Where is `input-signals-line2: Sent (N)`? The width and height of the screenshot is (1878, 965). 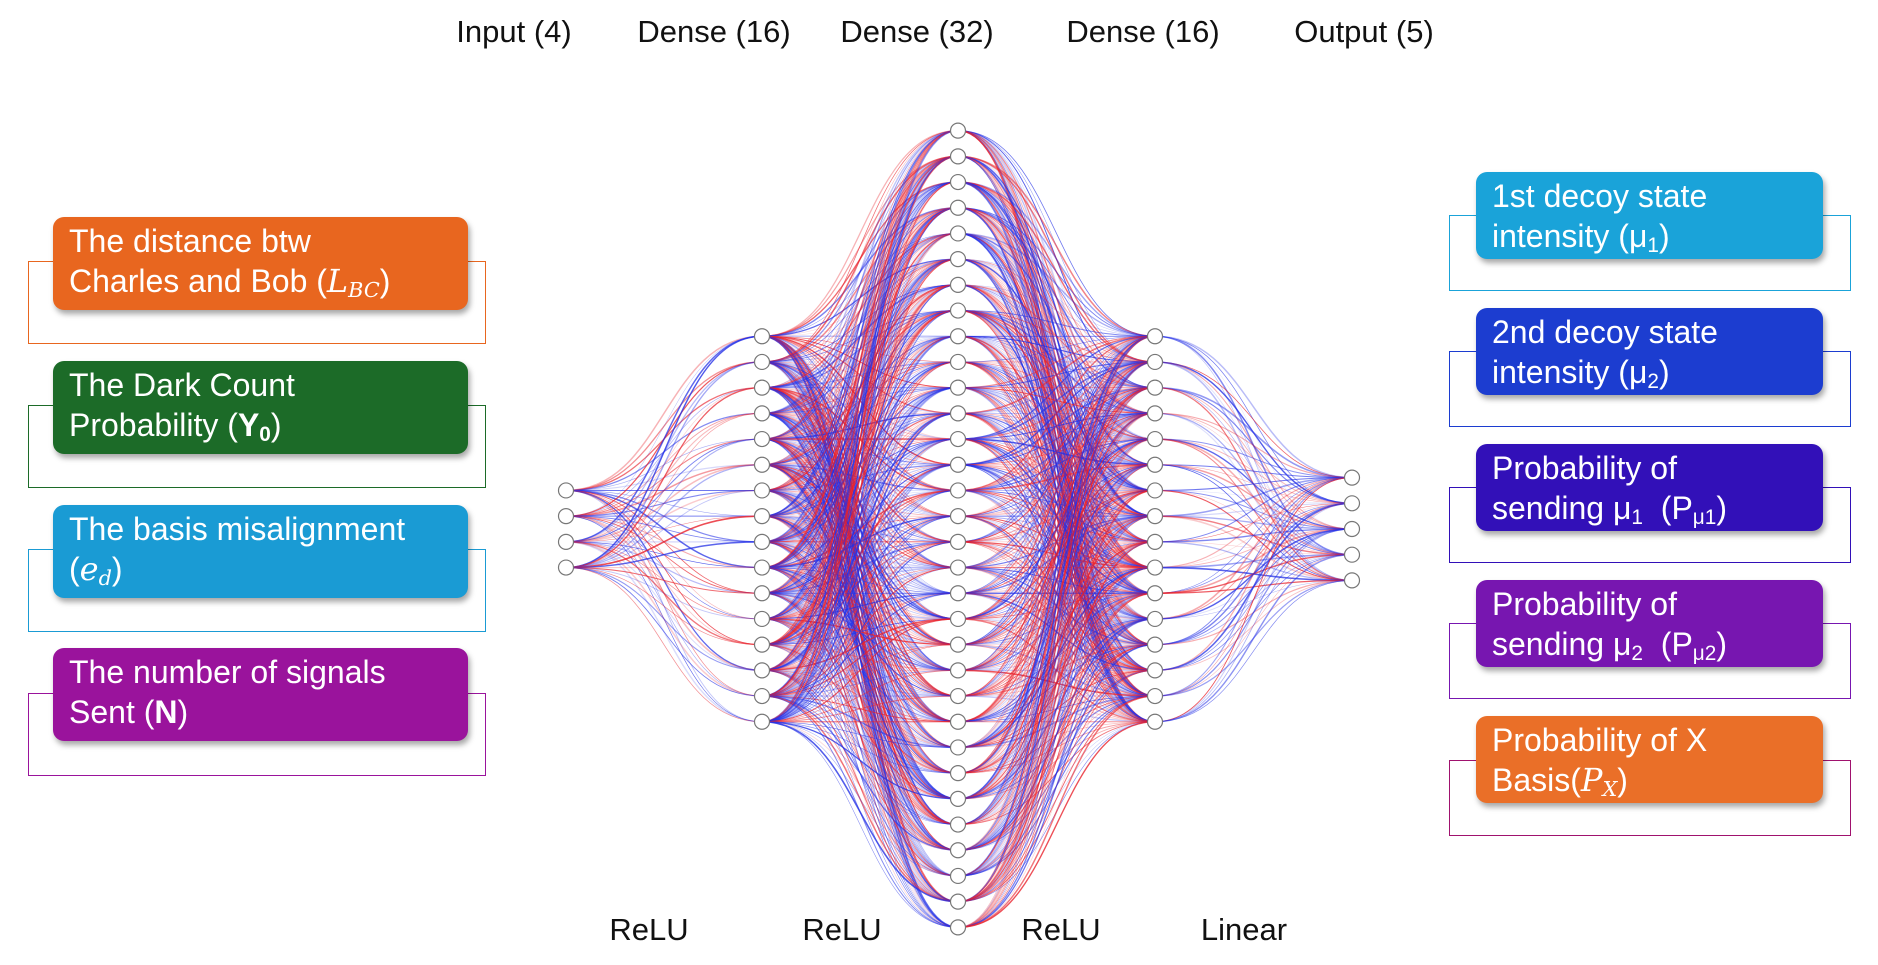 input-signals-line2: Sent (N) is located at coordinates (129, 712).